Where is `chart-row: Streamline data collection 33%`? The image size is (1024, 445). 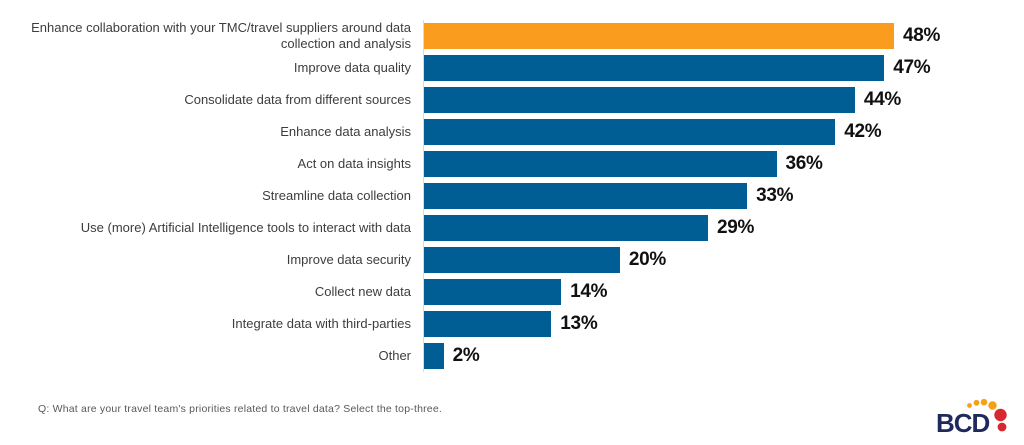
chart-row: Streamline data collection 33% is located at coordinates (512, 196).